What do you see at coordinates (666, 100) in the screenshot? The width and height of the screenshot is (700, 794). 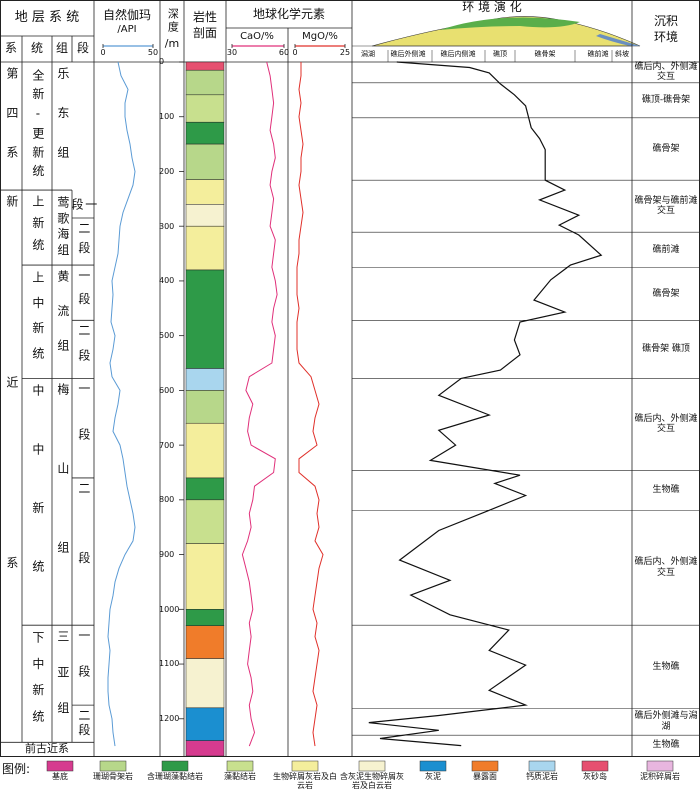 I see `facies-label: 礁顶-礁骨架` at bounding box center [666, 100].